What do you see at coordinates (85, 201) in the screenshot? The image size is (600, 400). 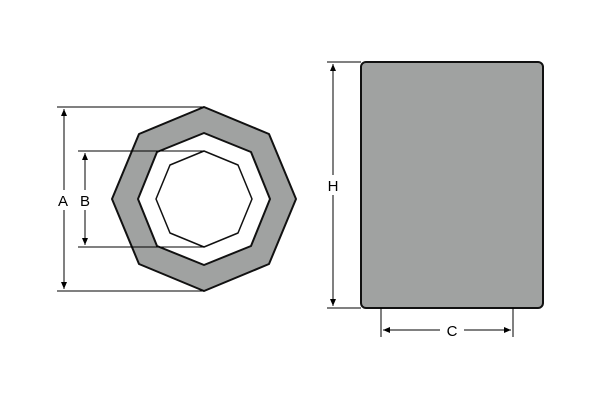 I see `dimension-label-b: B` at bounding box center [85, 201].